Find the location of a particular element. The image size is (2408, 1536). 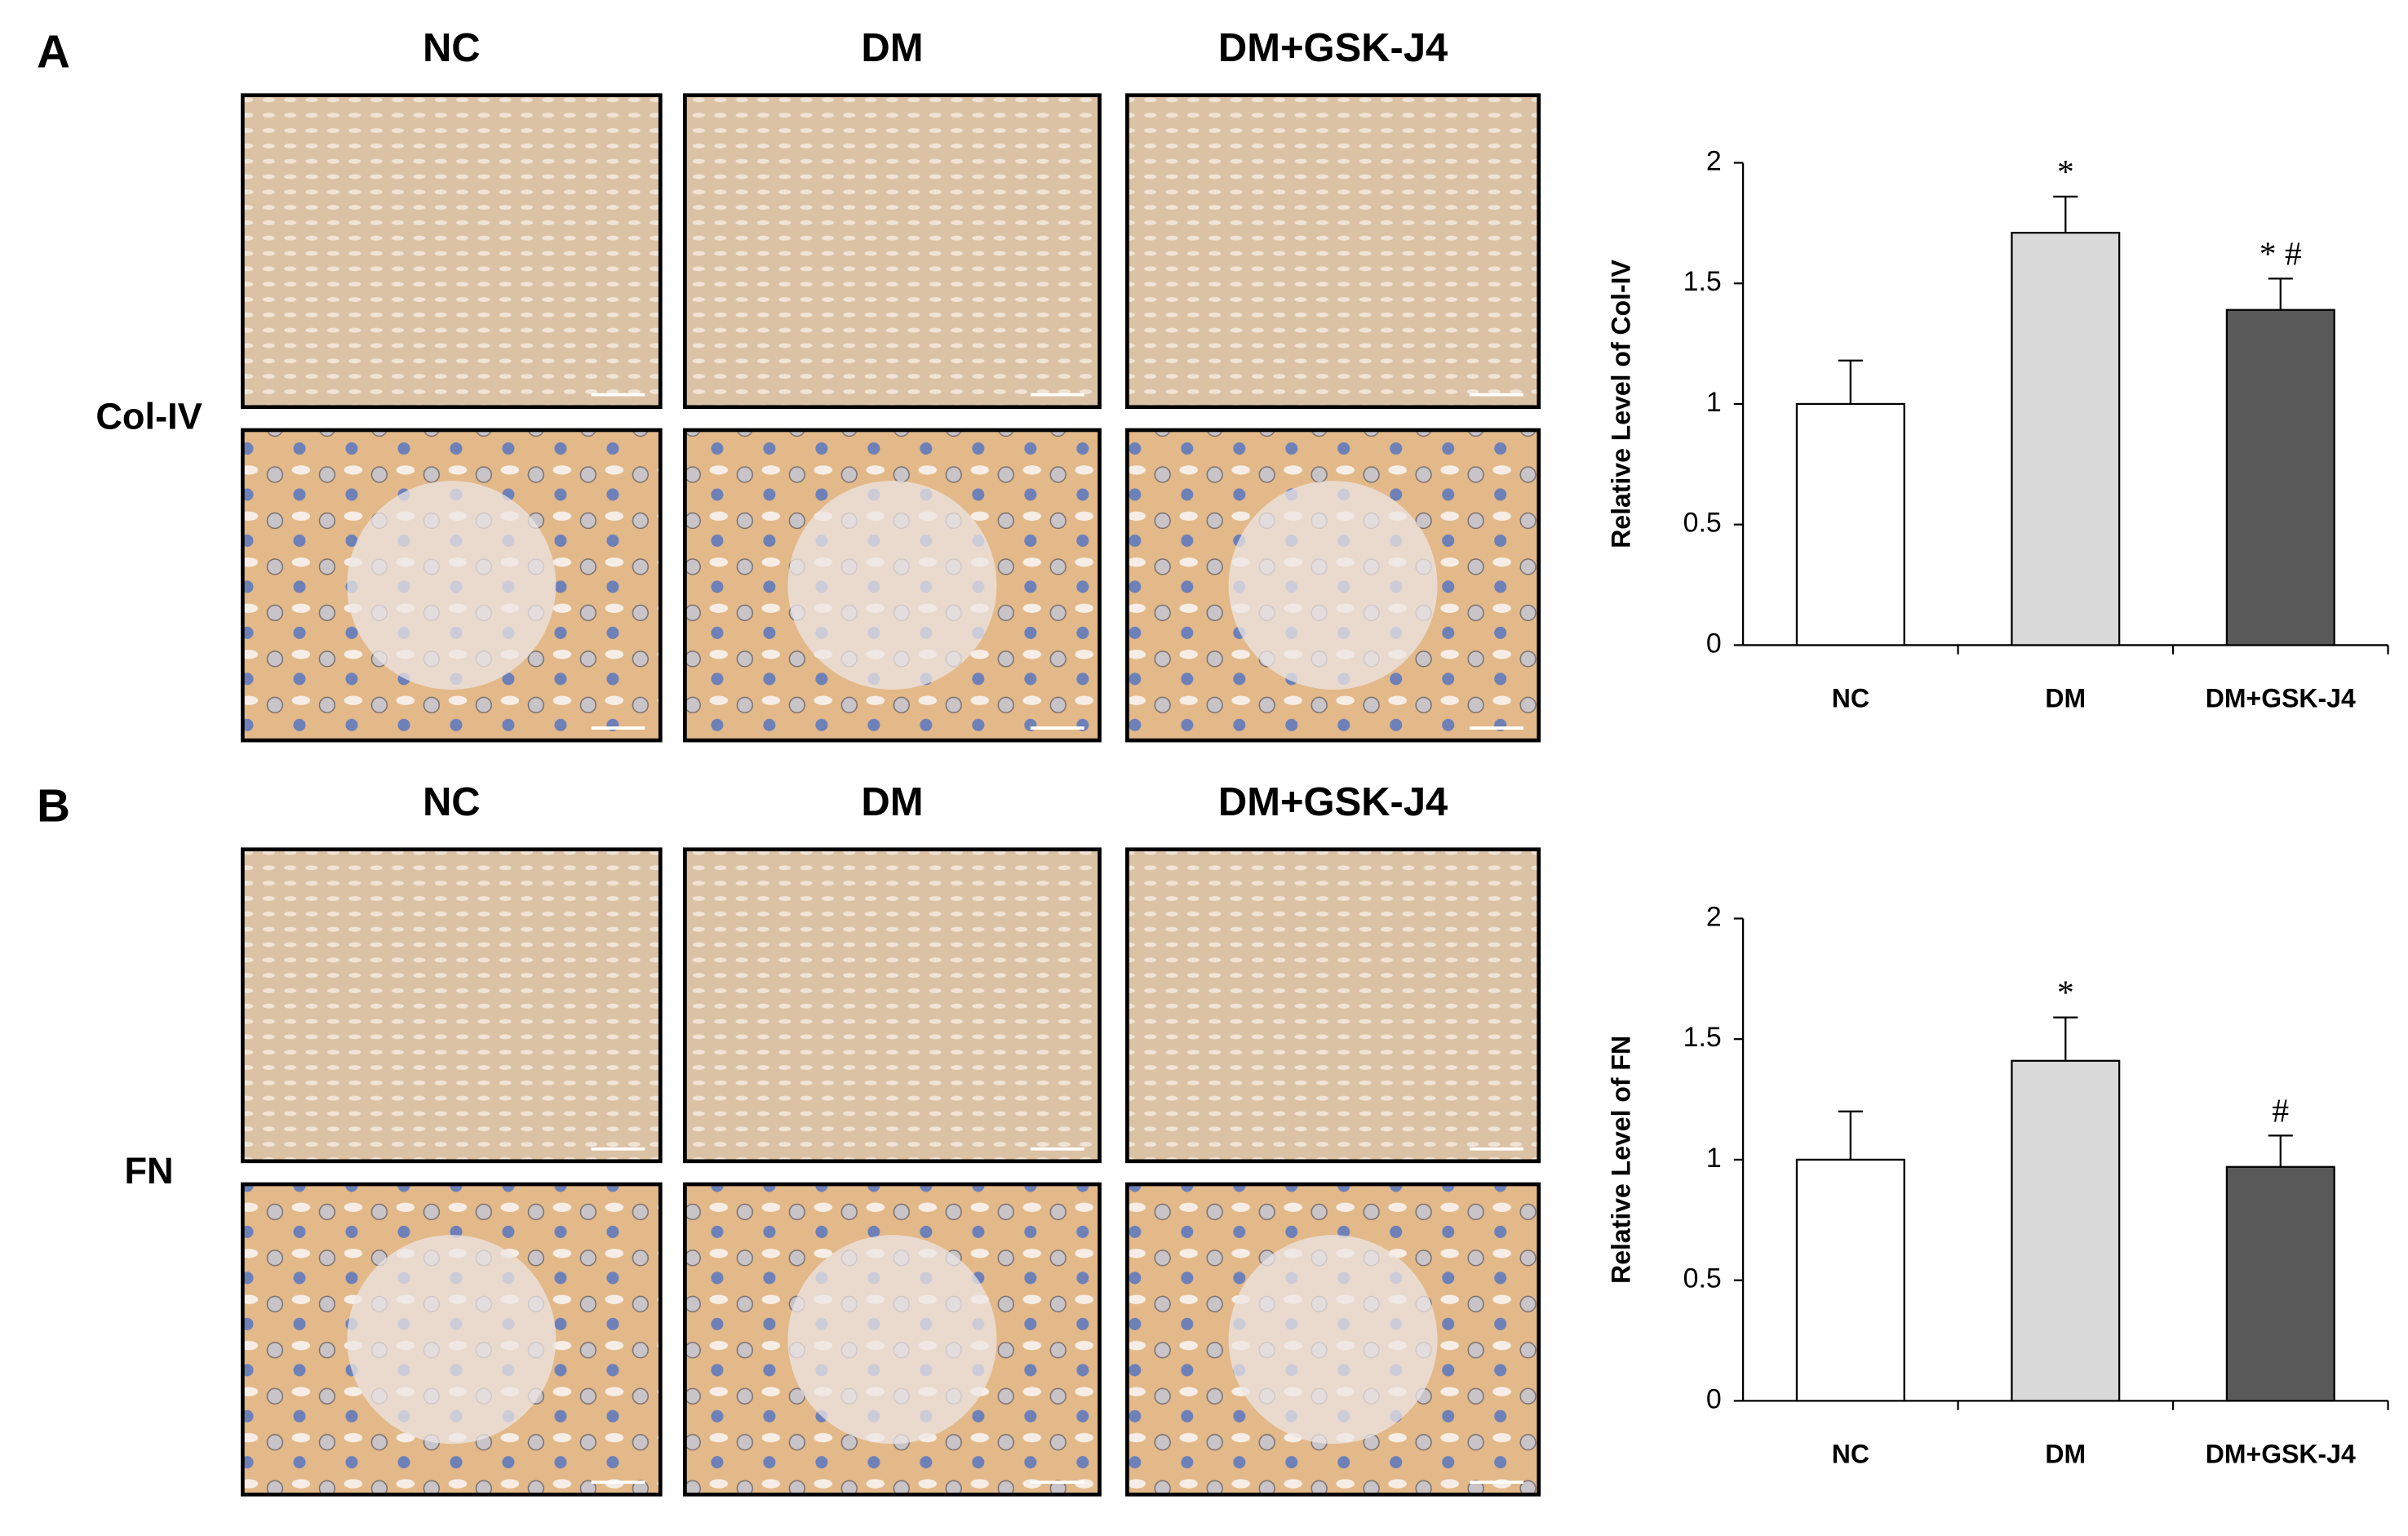

y-axis-label: Relative Level of Col-IV is located at coordinates (1621, 403).